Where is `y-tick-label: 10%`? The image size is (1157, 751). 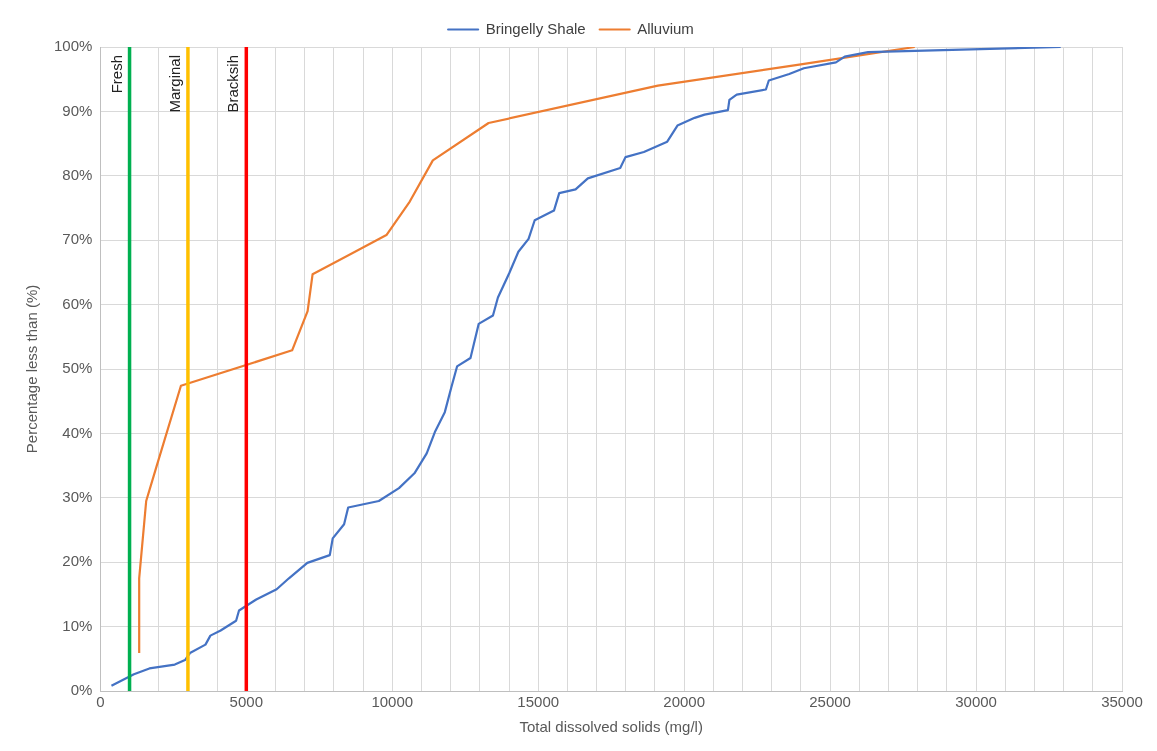 y-tick-label: 10% is located at coordinates (77, 625).